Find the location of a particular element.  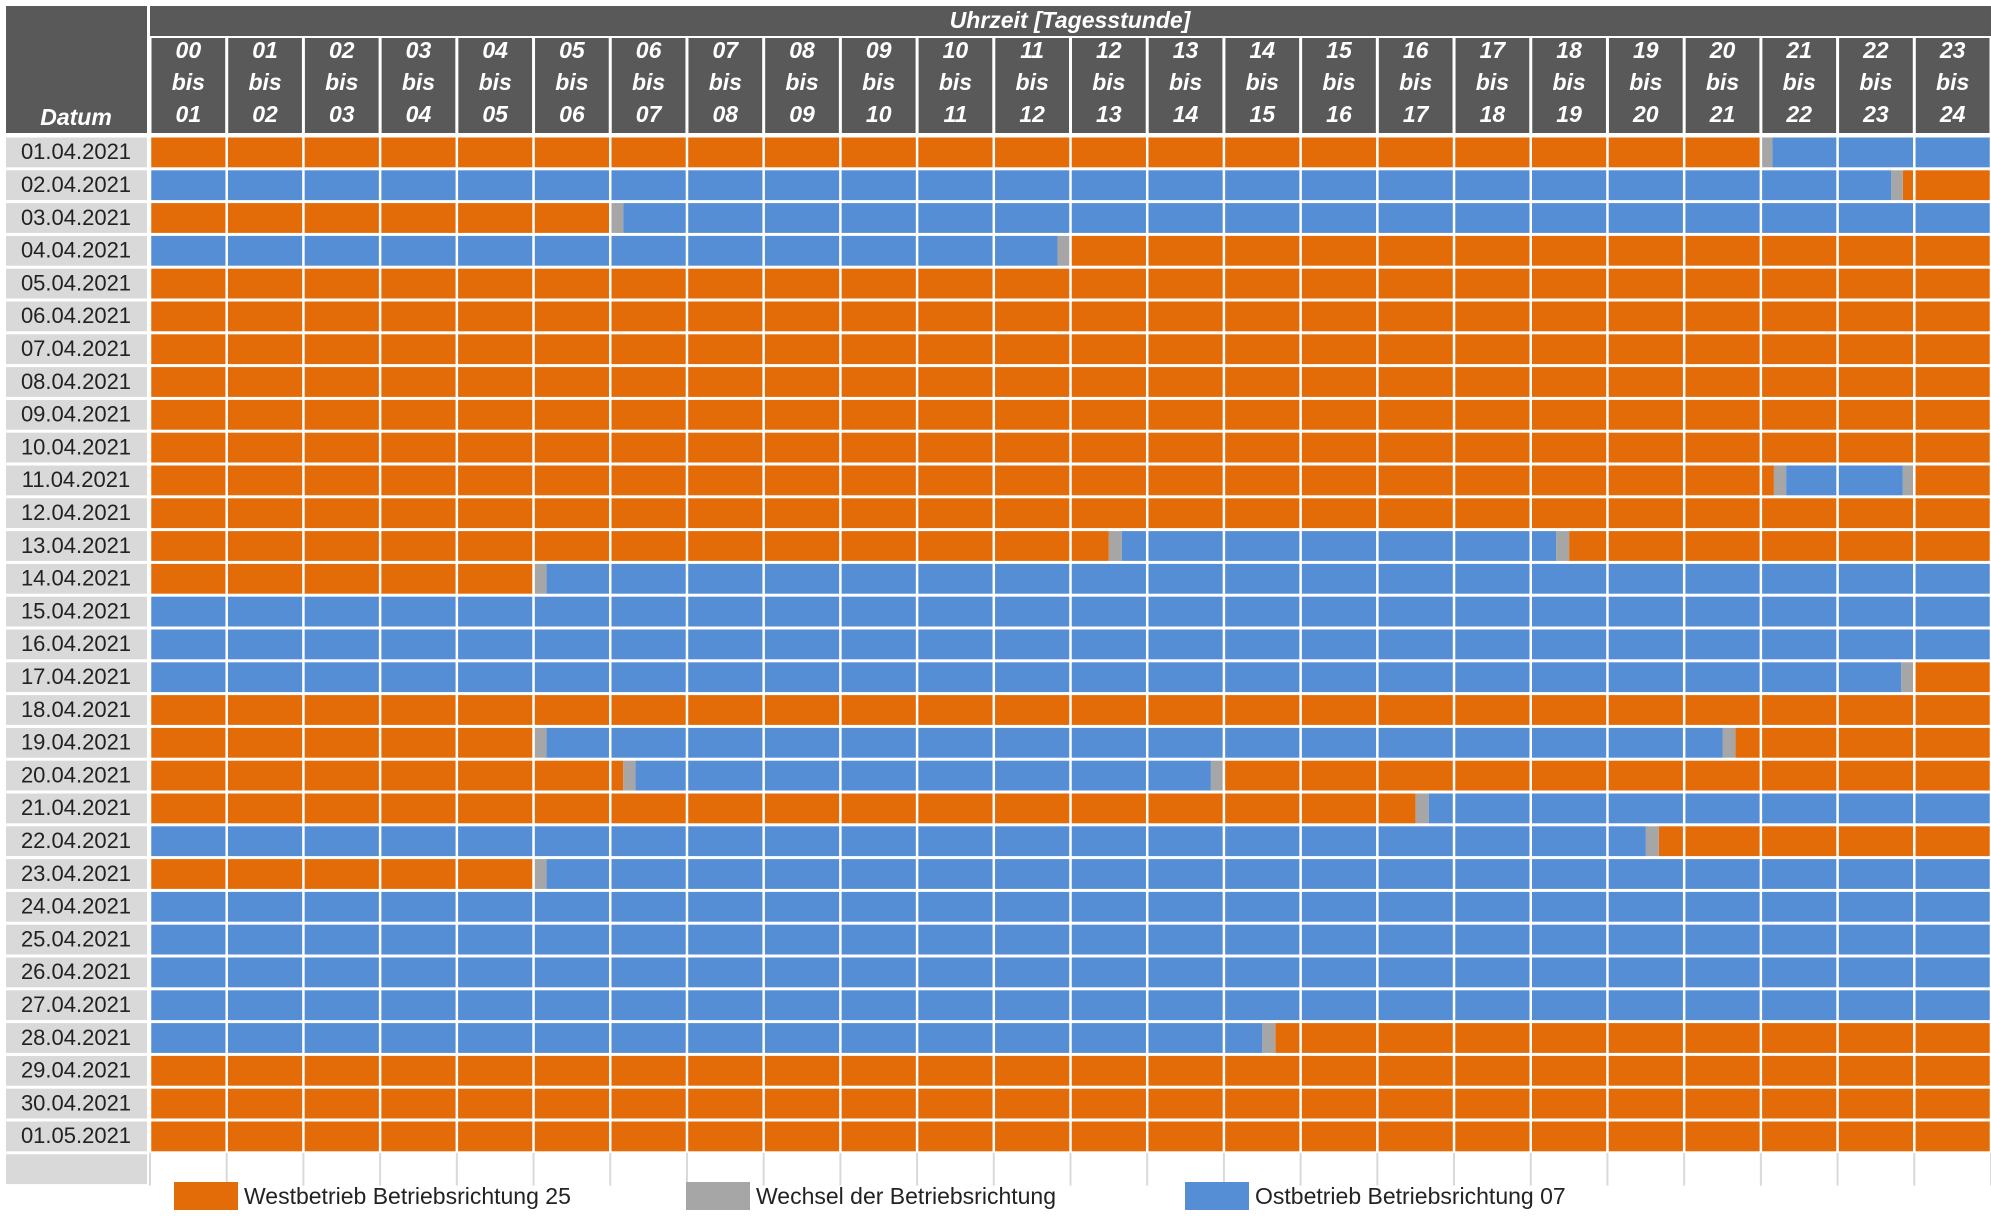

y-tick-label: 01.05.2021 is located at coordinates (76, 1135).